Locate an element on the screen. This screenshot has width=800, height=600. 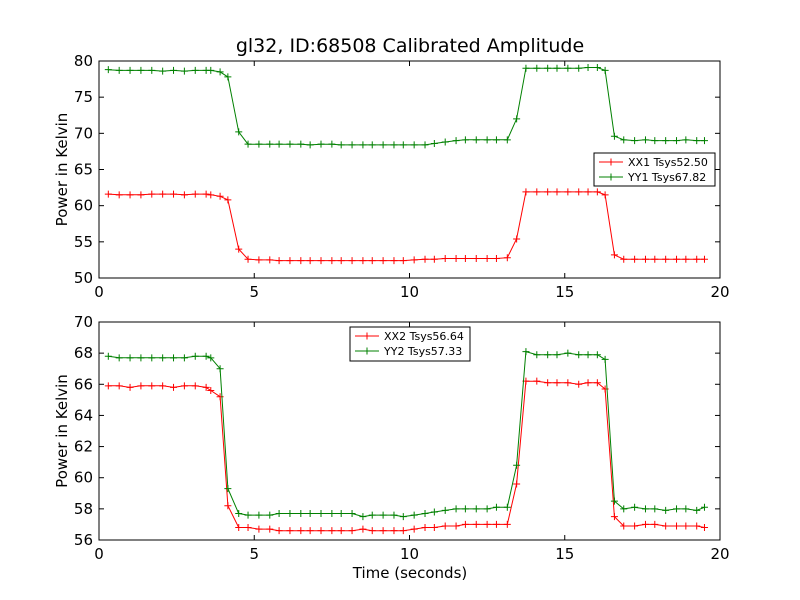
y-tick-label: 68 is located at coordinates (83, 353).